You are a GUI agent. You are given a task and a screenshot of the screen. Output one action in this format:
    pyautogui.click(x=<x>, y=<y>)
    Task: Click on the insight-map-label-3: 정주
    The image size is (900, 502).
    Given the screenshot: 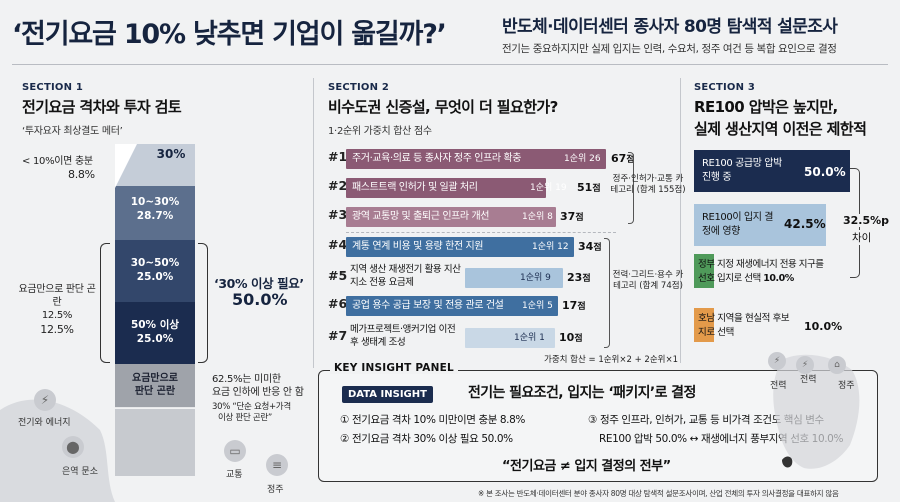 What is the action you would take?
    pyautogui.click(x=846, y=386)
    